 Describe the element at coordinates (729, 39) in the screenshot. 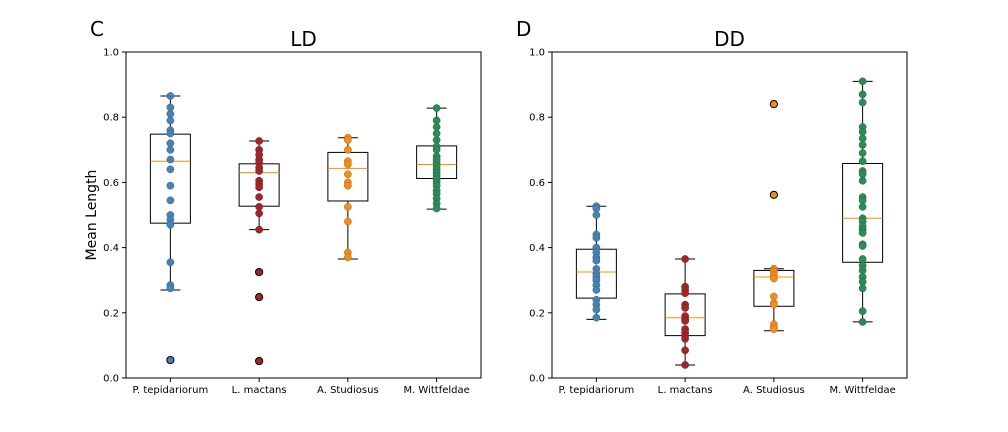

I see `chart-title: DD` at that location.